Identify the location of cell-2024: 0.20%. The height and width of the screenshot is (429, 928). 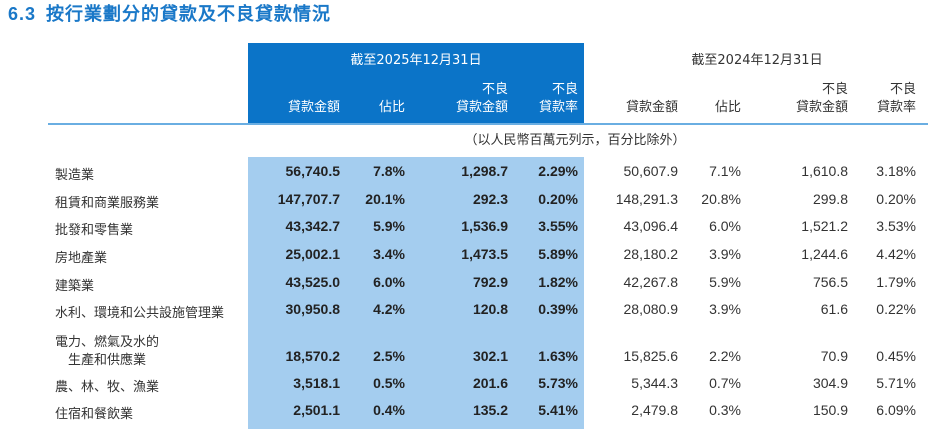
(896, 199).